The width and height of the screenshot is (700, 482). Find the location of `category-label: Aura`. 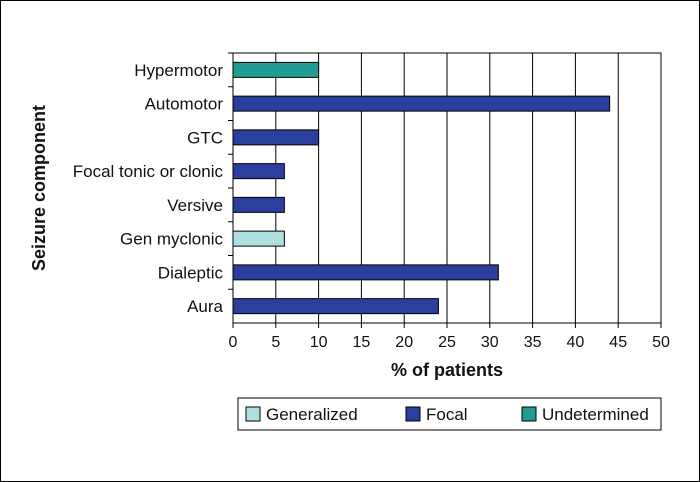

category-label: Aura is located at coordinates (205, 306).